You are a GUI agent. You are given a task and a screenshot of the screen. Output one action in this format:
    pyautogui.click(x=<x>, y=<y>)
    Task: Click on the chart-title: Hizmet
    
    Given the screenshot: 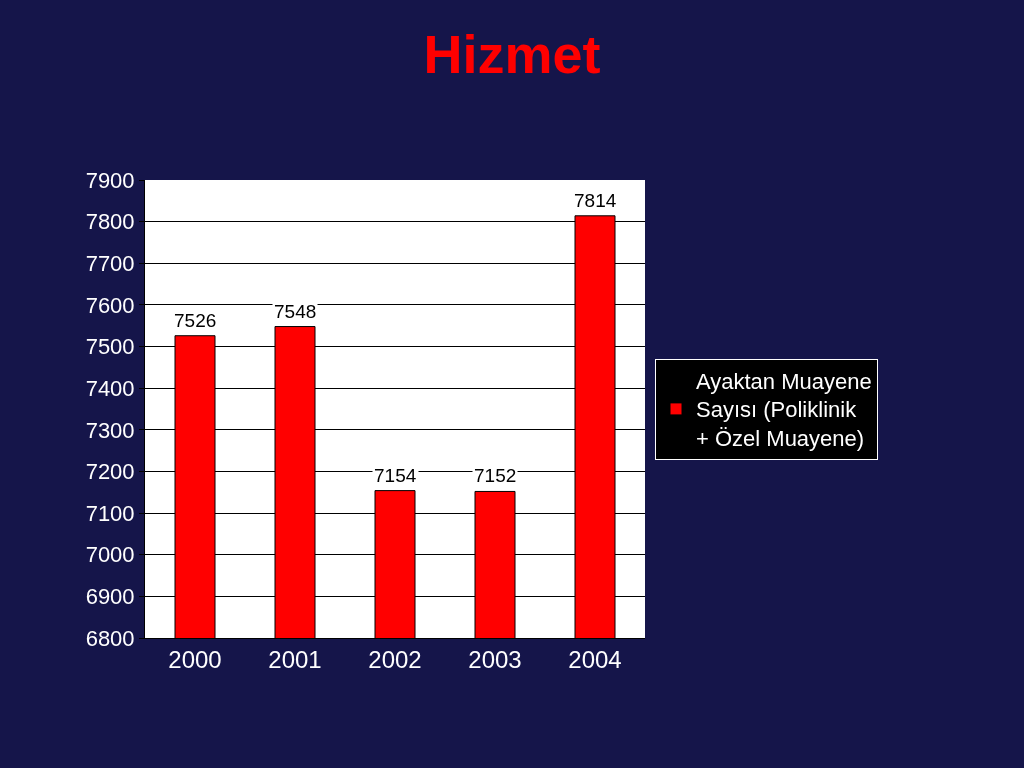 What is the action you would take?
    pyautogui.click(x=512, y=53)
    